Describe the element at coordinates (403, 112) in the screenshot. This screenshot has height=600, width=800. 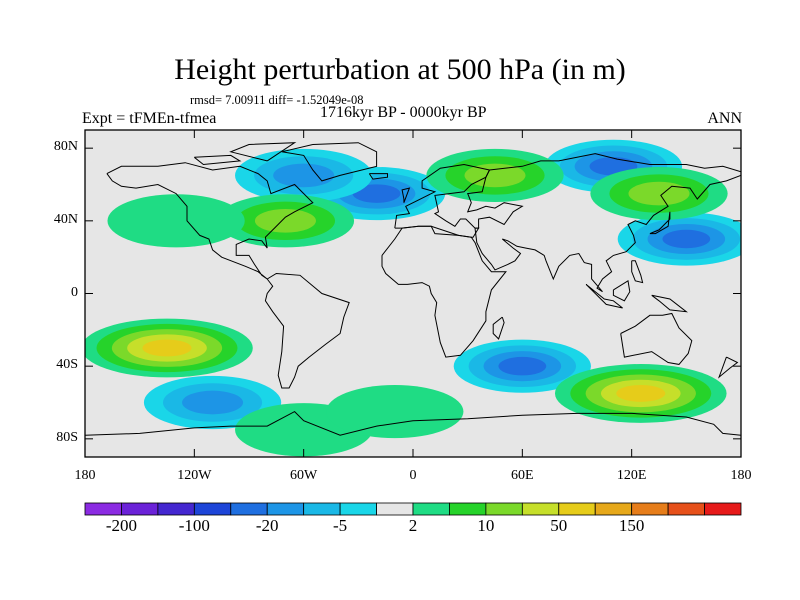
I see `period-label: 1716kyr BP - 0000kyr BP` at that location.